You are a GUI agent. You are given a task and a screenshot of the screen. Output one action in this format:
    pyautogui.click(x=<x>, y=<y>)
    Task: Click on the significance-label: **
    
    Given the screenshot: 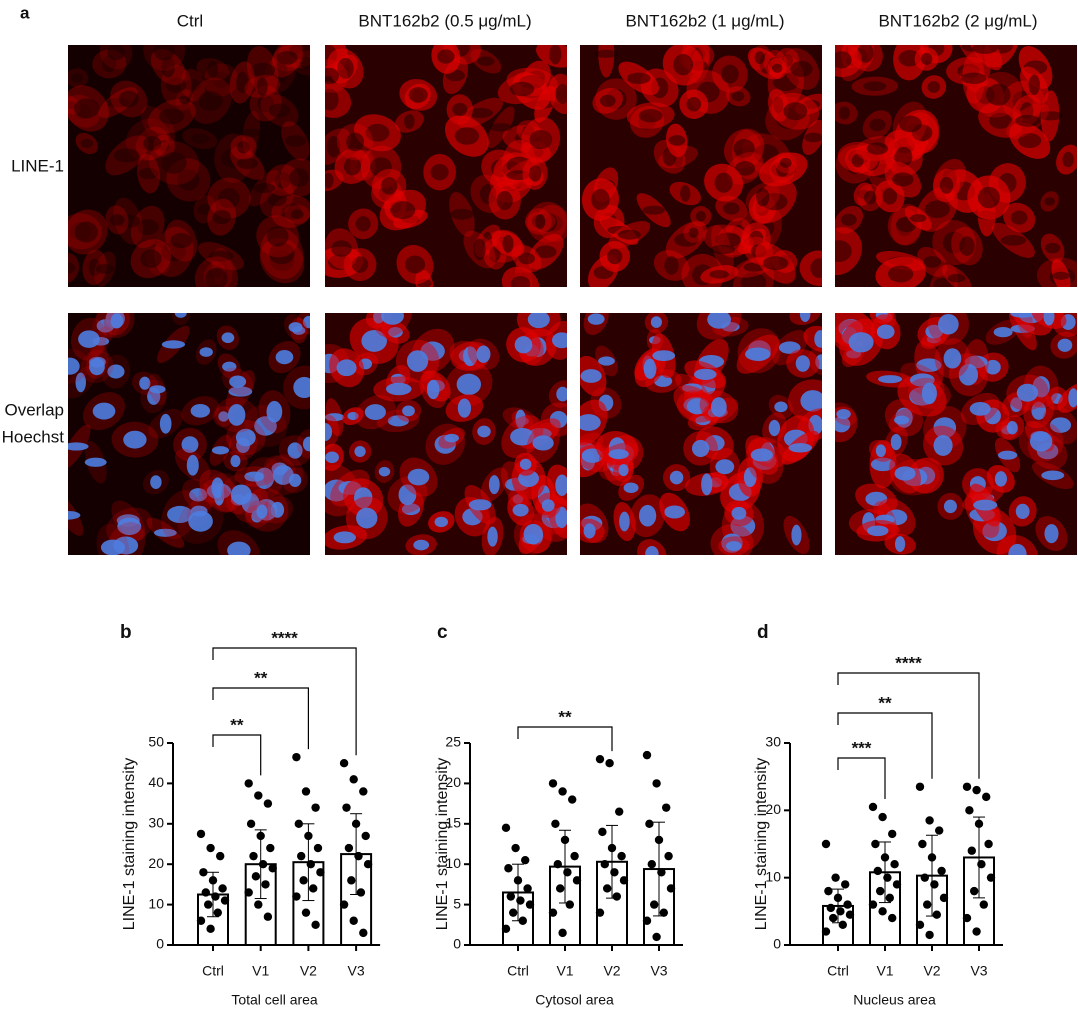 What is the action you would take?
    pyautogui.click(x=261, y=677)
    